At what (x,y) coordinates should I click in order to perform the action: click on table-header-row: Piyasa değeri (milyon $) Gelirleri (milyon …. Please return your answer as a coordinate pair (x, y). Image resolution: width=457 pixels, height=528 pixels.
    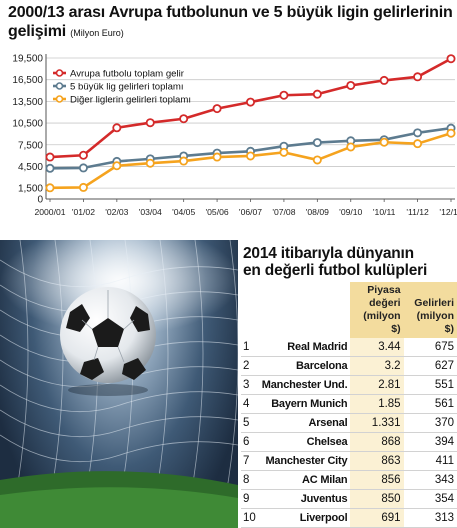
    Looking at the image, I should click on (349, 310).